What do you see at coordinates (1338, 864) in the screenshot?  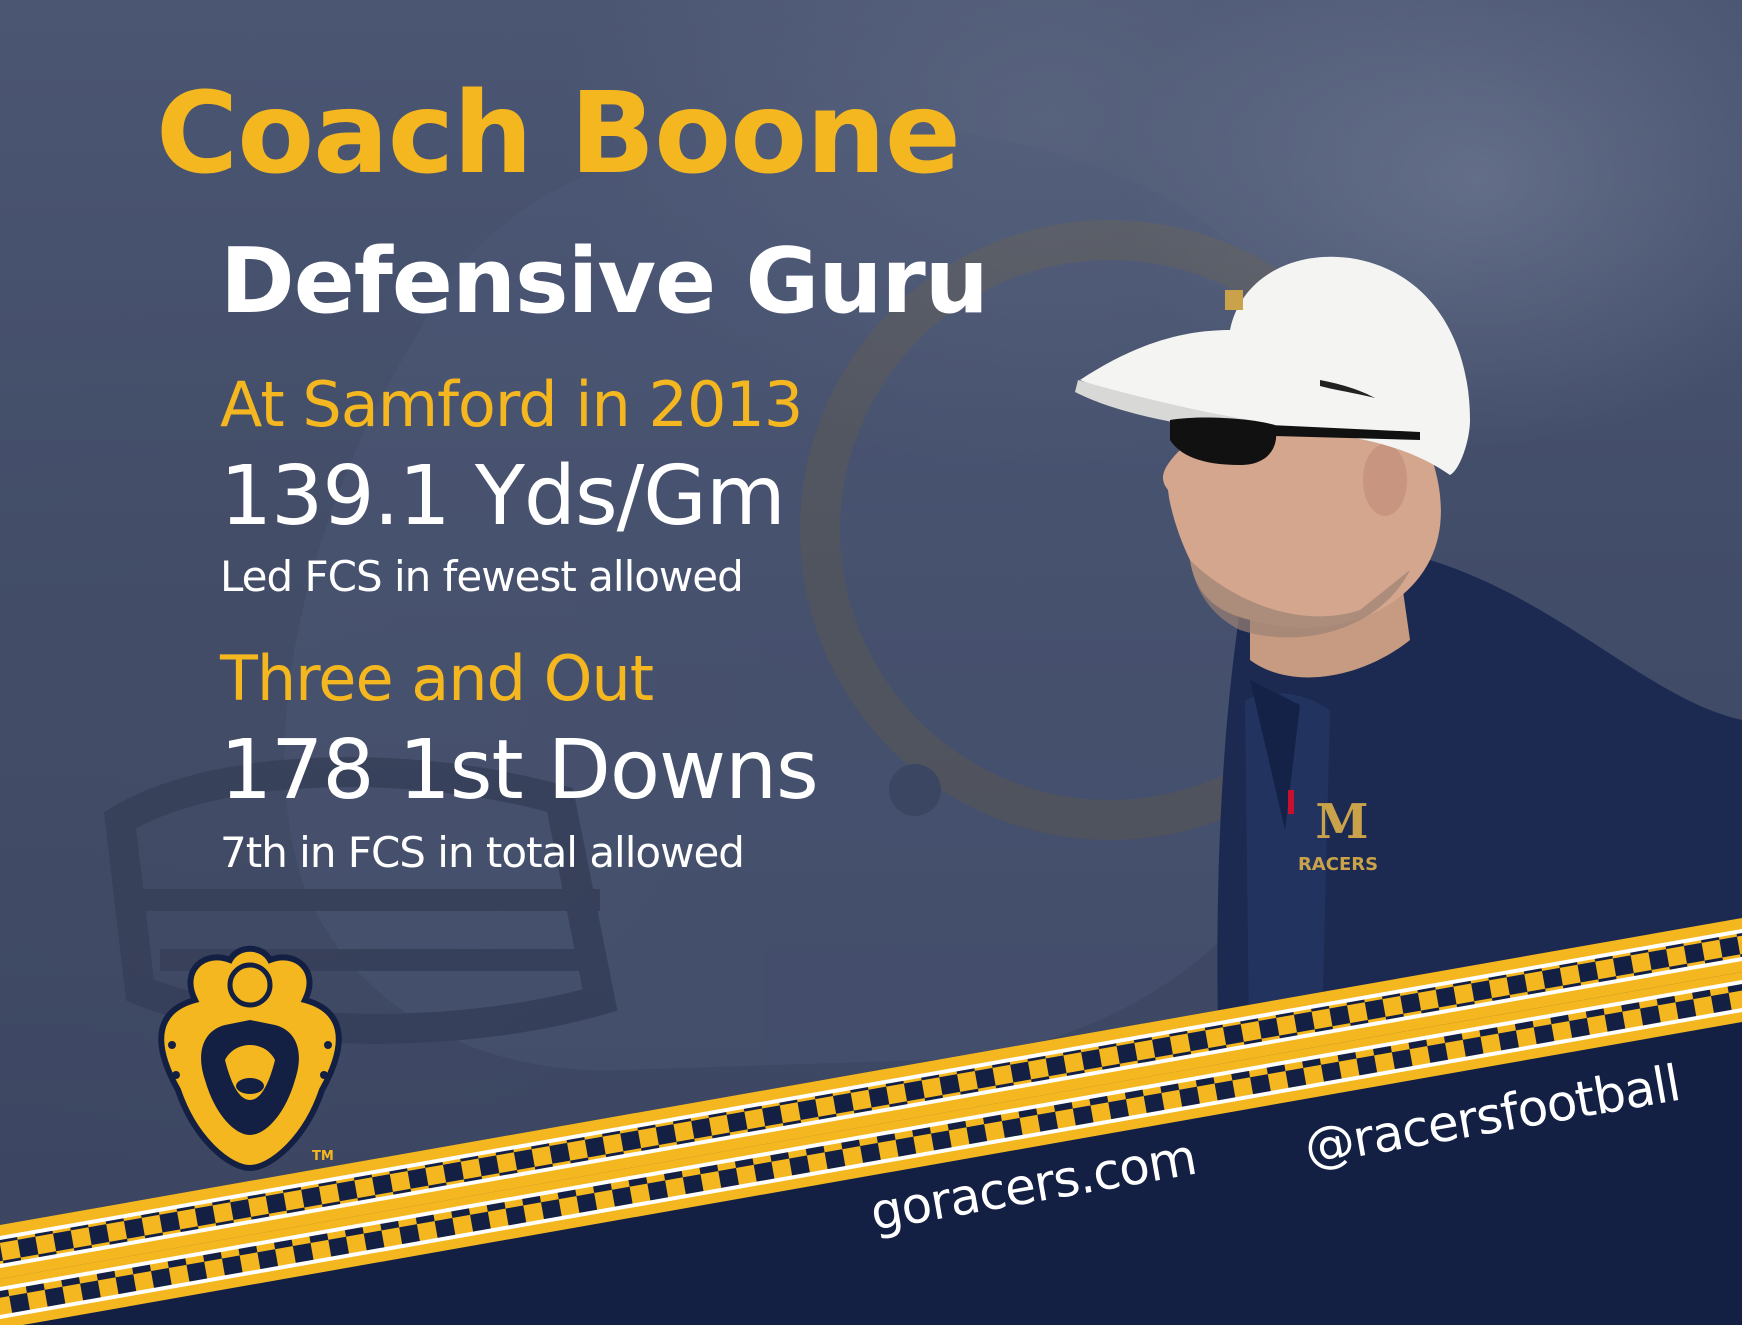 I see `jacket-logo-text: RACERS` at bounding box center [1338, 864].